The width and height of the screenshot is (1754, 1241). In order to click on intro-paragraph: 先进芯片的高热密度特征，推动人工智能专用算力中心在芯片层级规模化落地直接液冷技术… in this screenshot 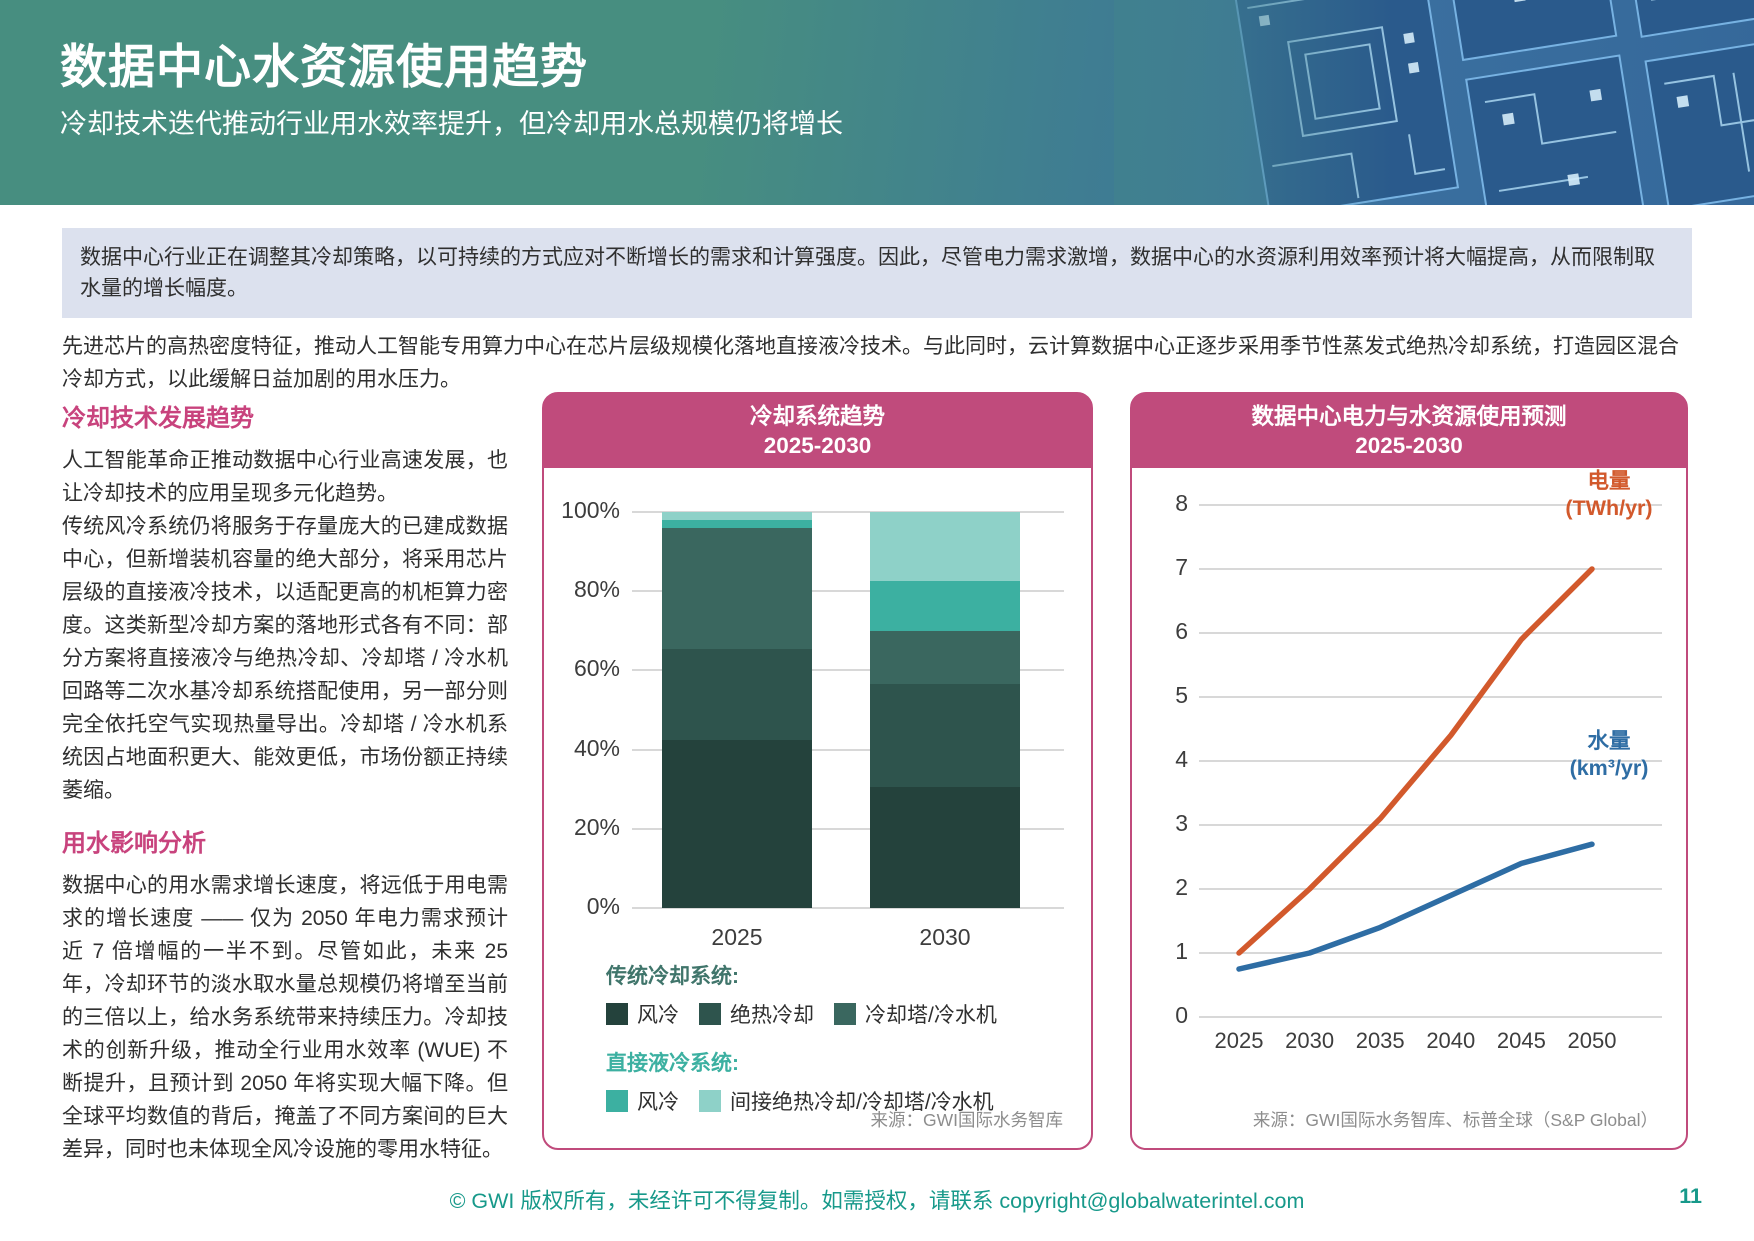, I will do `click(870, 363)`.